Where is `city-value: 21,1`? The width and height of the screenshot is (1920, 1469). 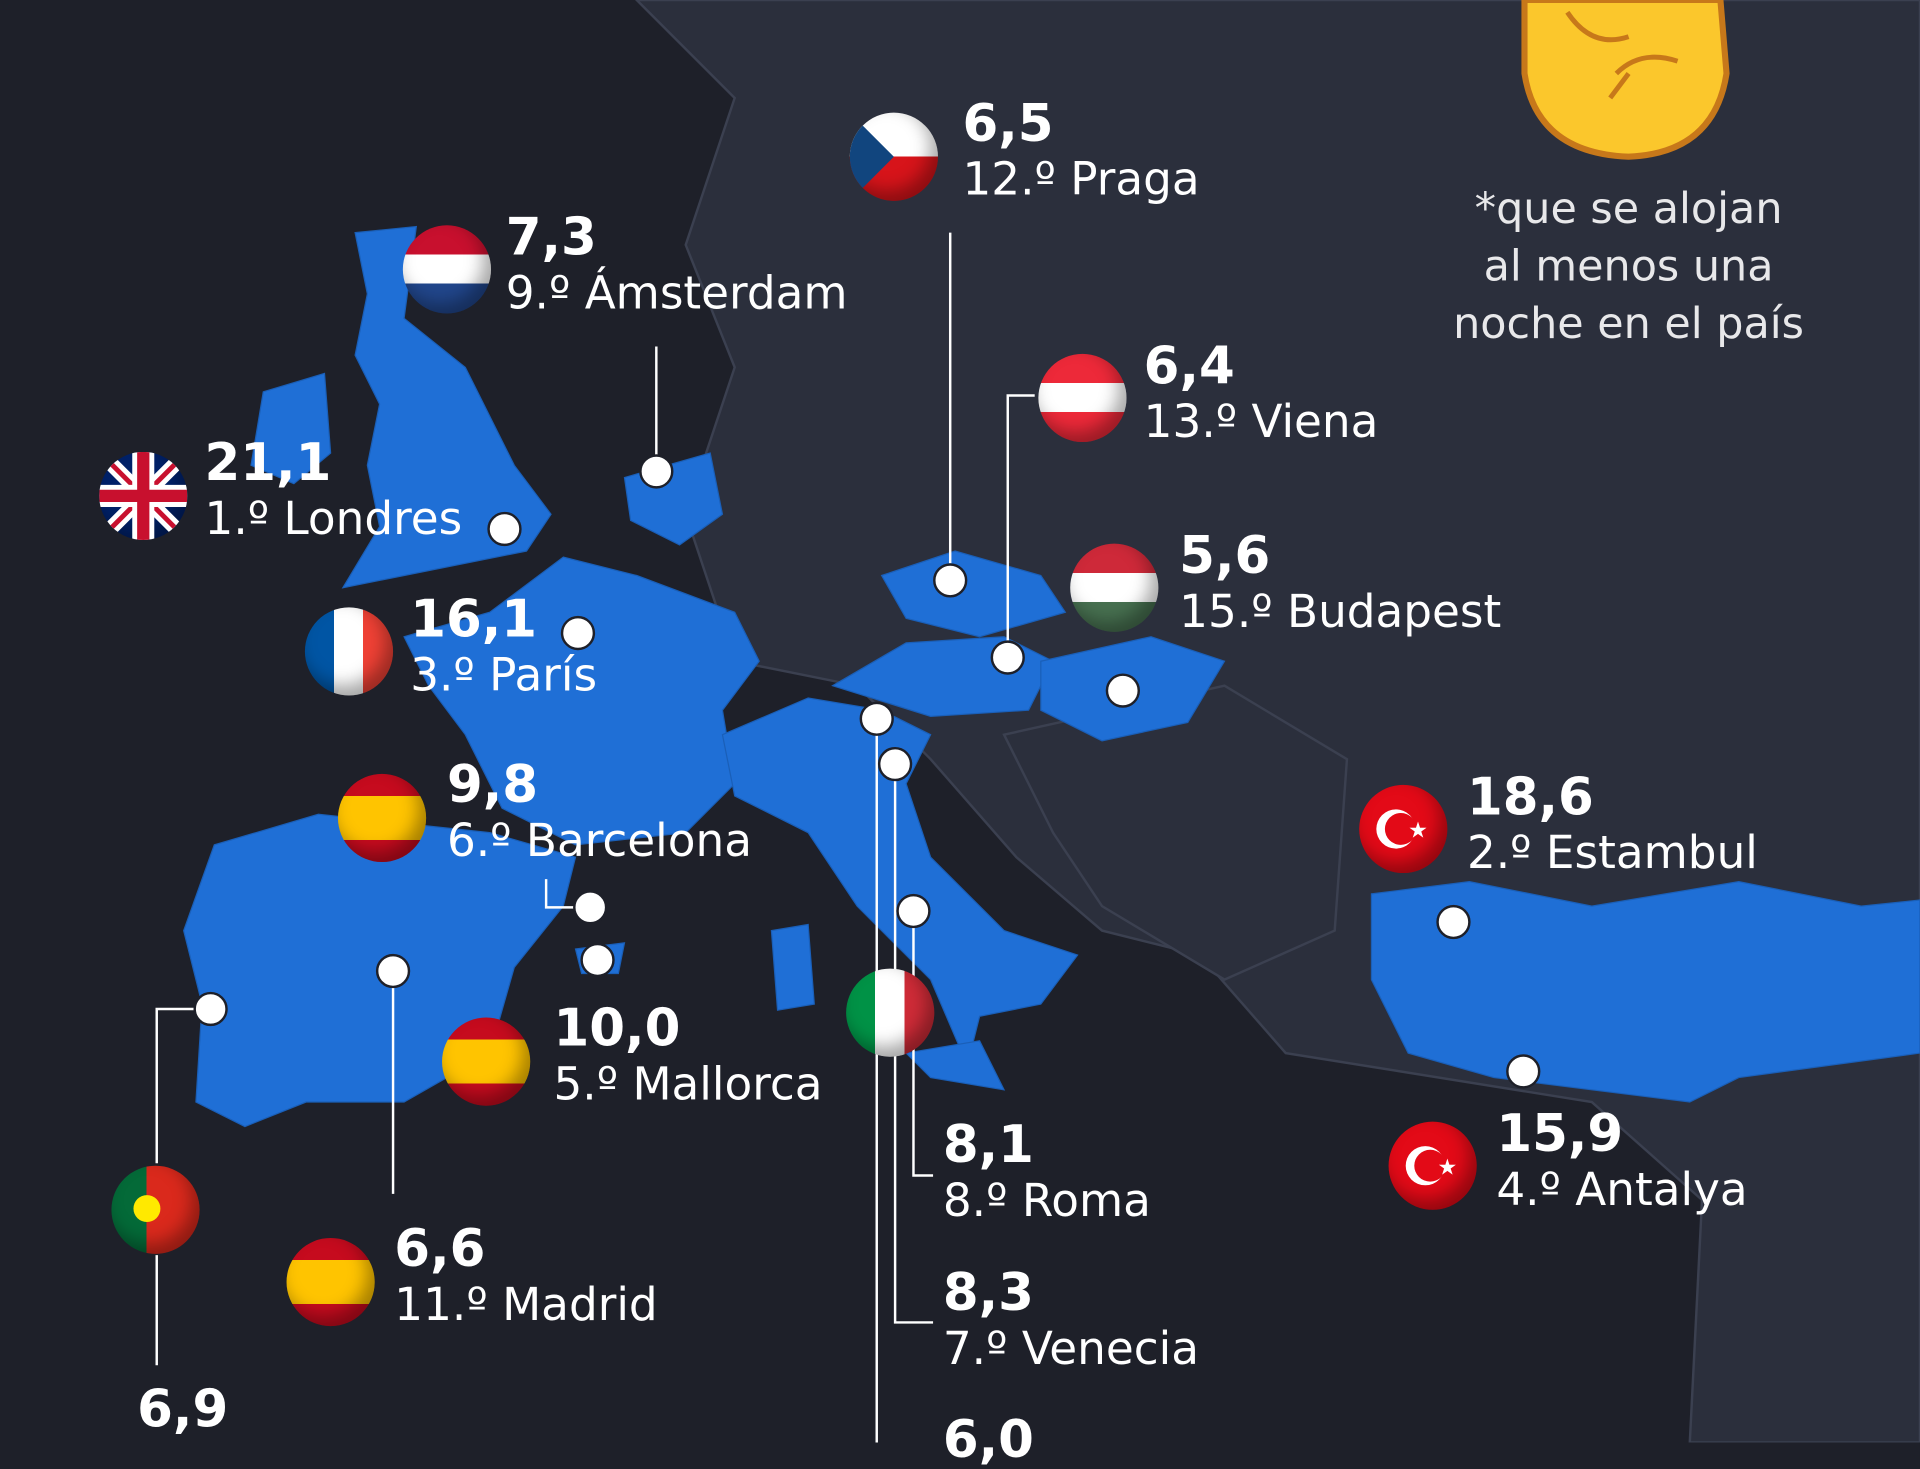 city-value: 21,1 is located at coordinates (268, 462).